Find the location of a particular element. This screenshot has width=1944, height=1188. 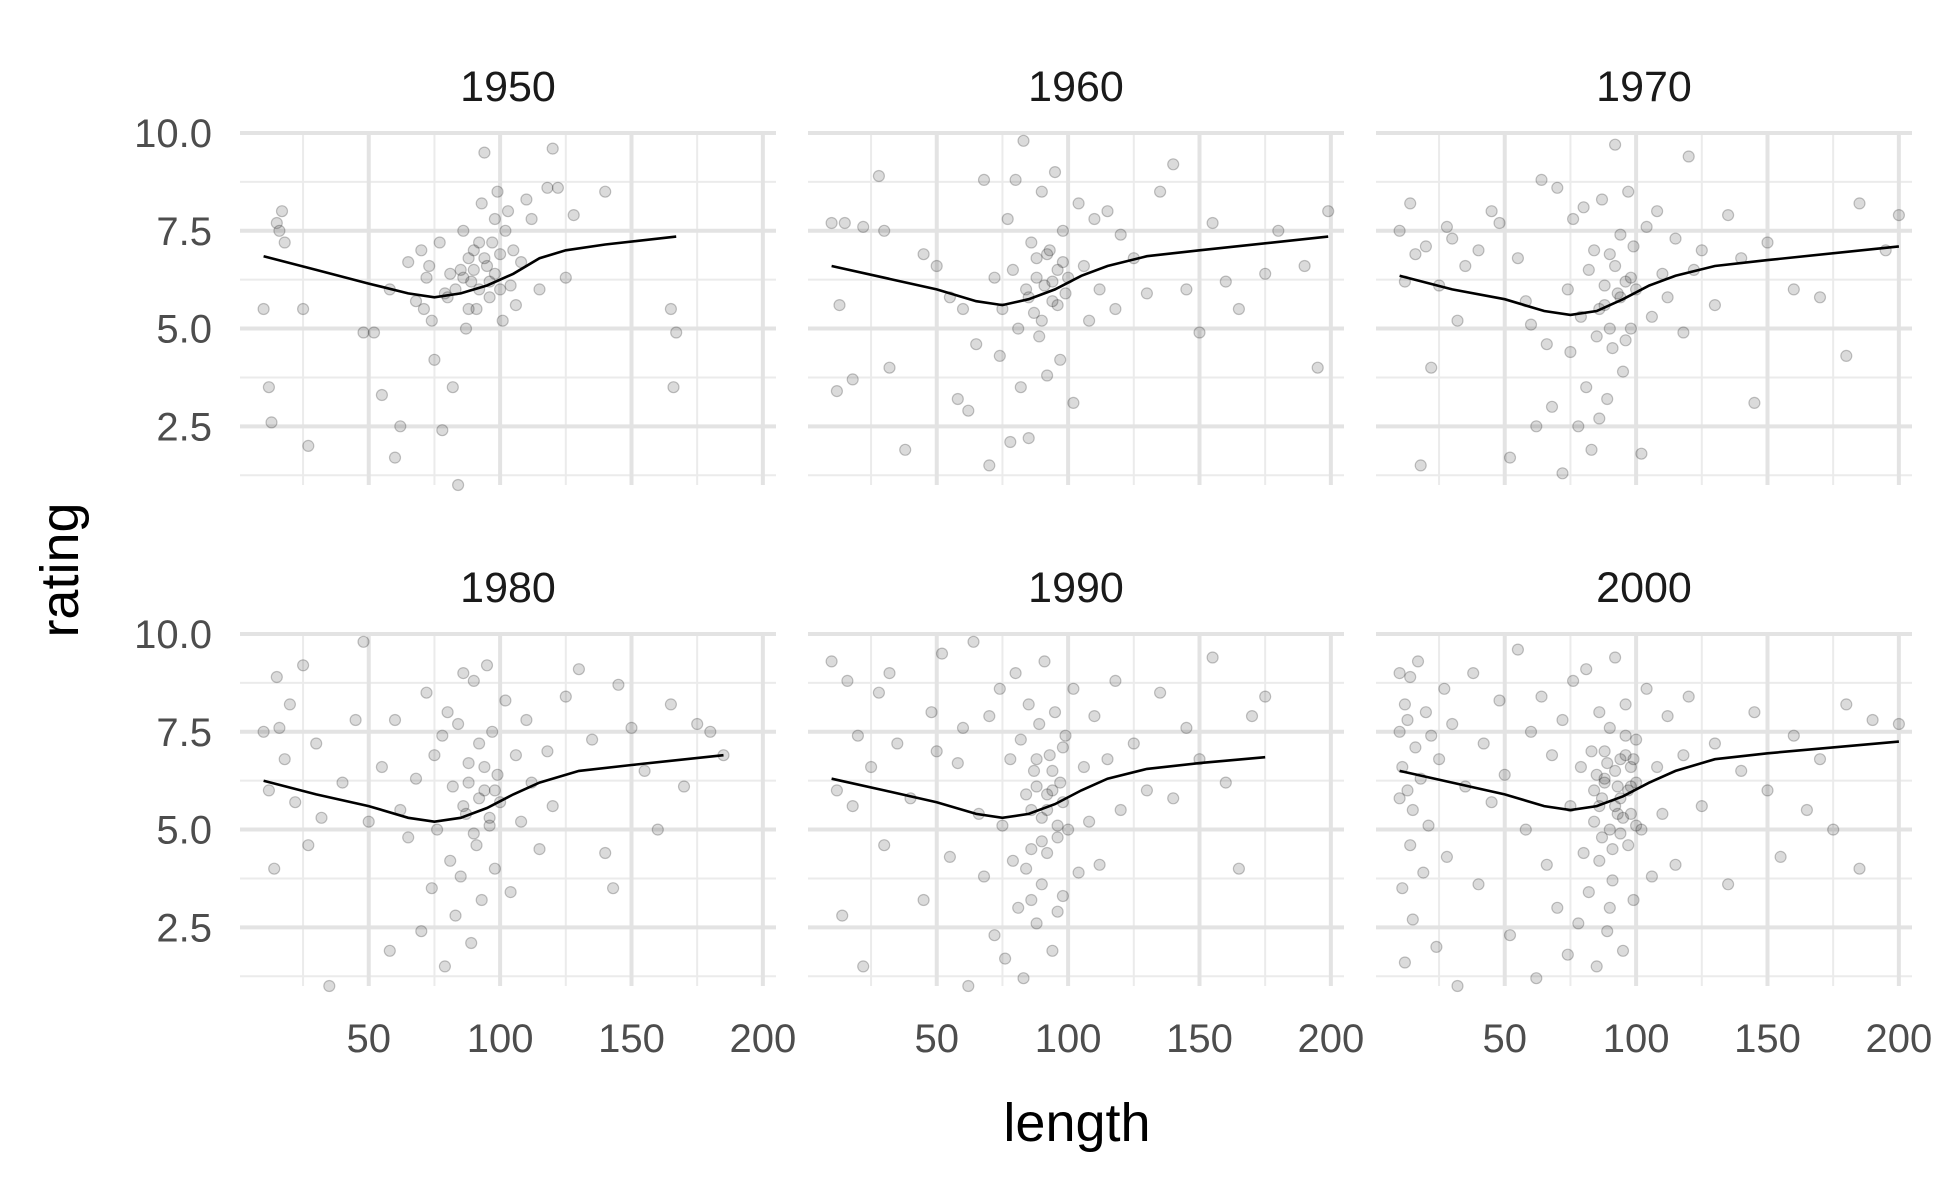

y-tick-label: 2.5 is located at coordinates (184, 928).